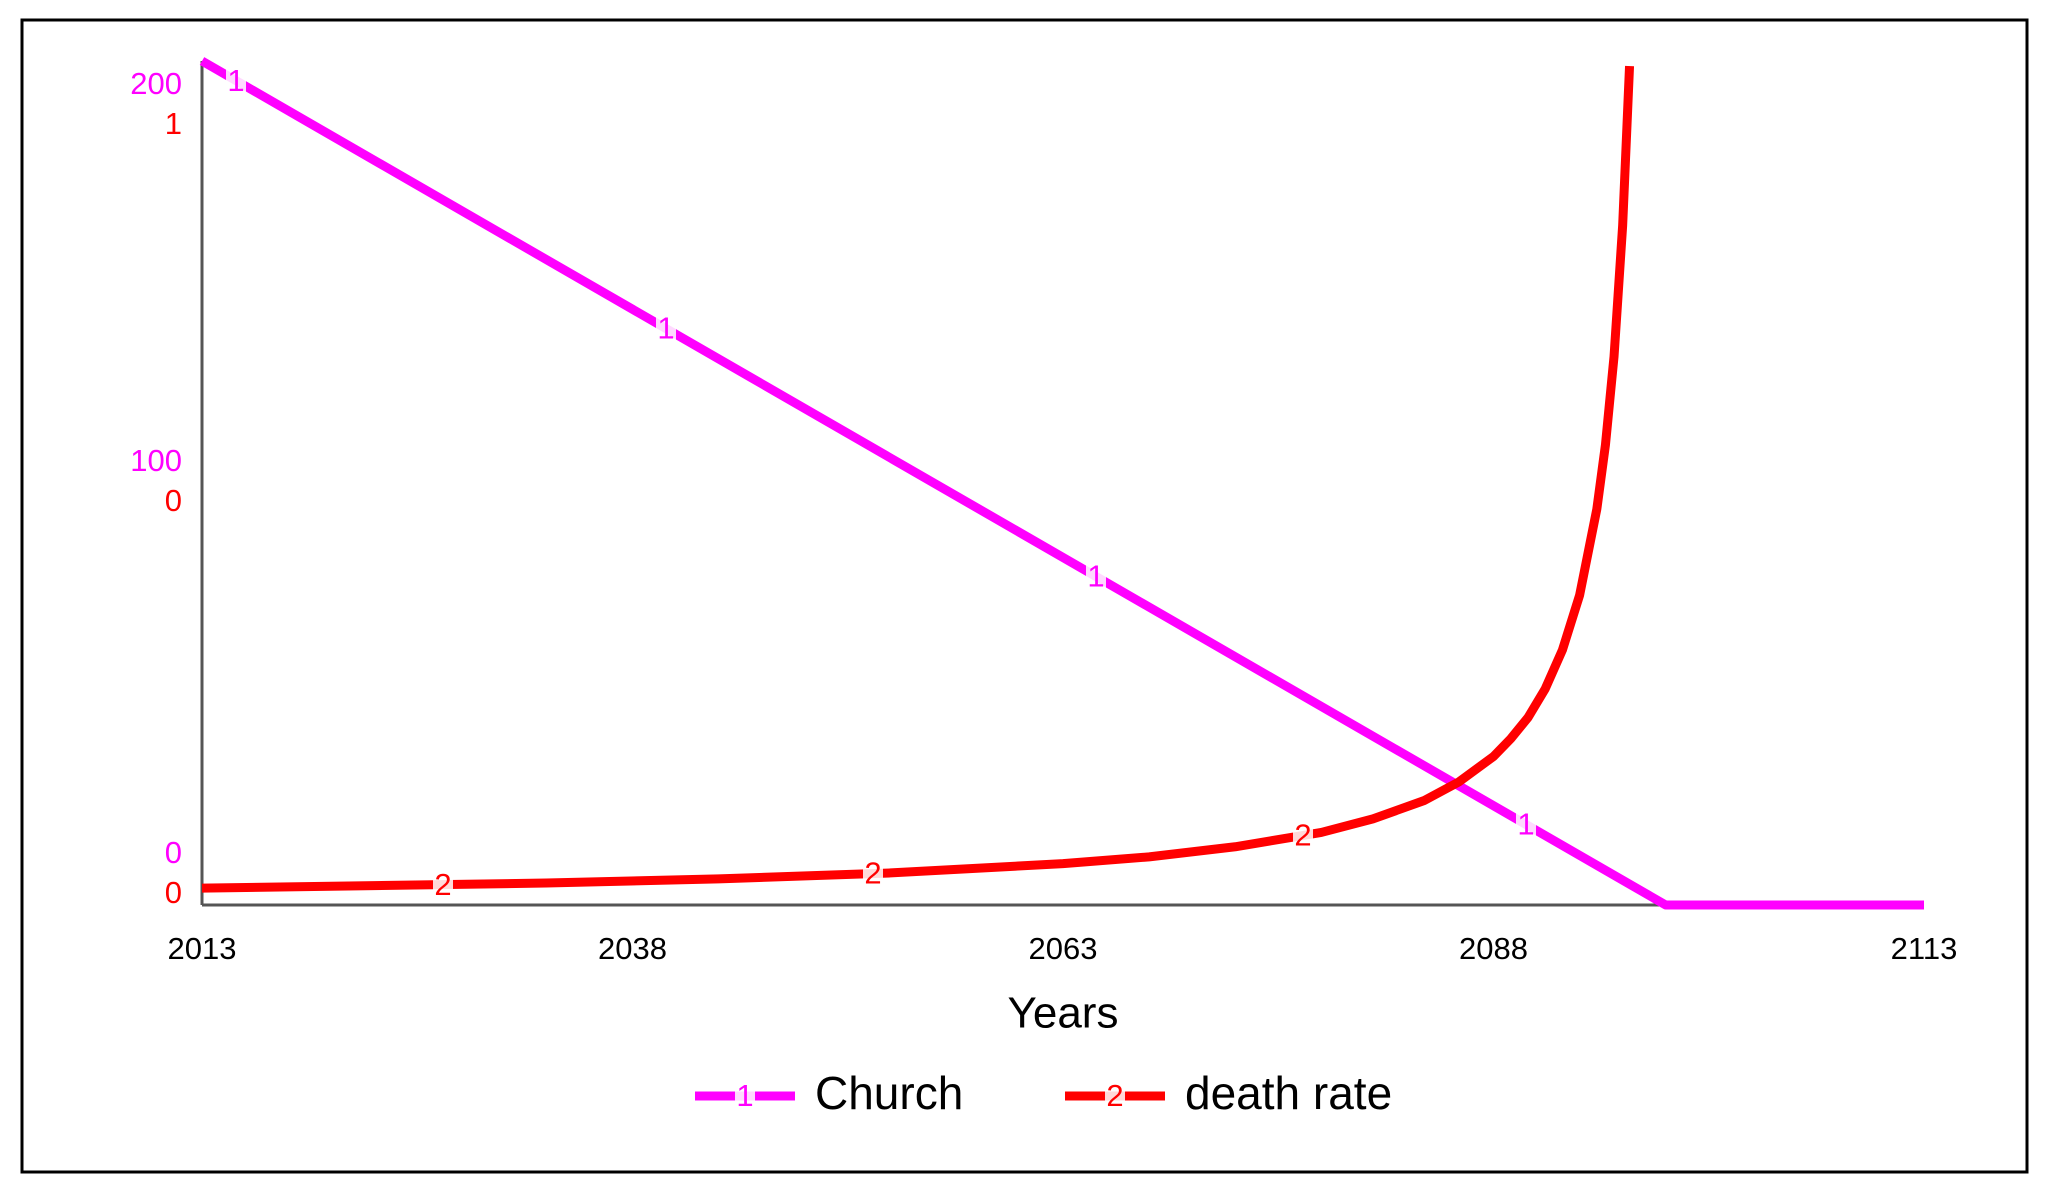 The image size is (2048, 1193). What do you see at coordinates (1063, 1013) in the screenshot?
I see `x-axis-label: Years` at bounding box center [1063, 1013].